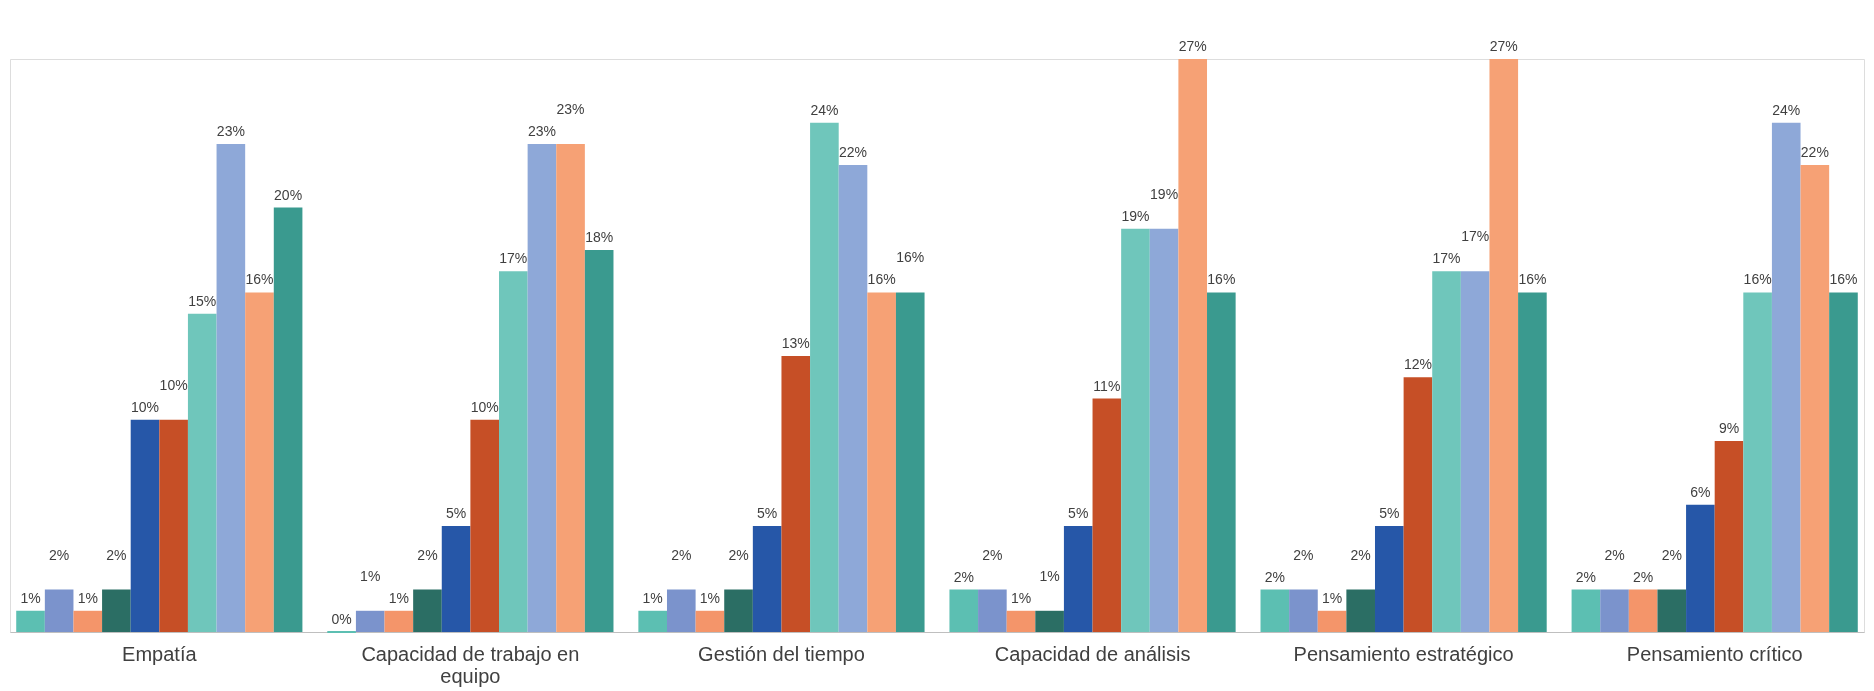 This screenshot has height=691, width=1874. Describe the element at coordinates (1417, 364) in the screenshot. I see `data-label: 12%` at that location.